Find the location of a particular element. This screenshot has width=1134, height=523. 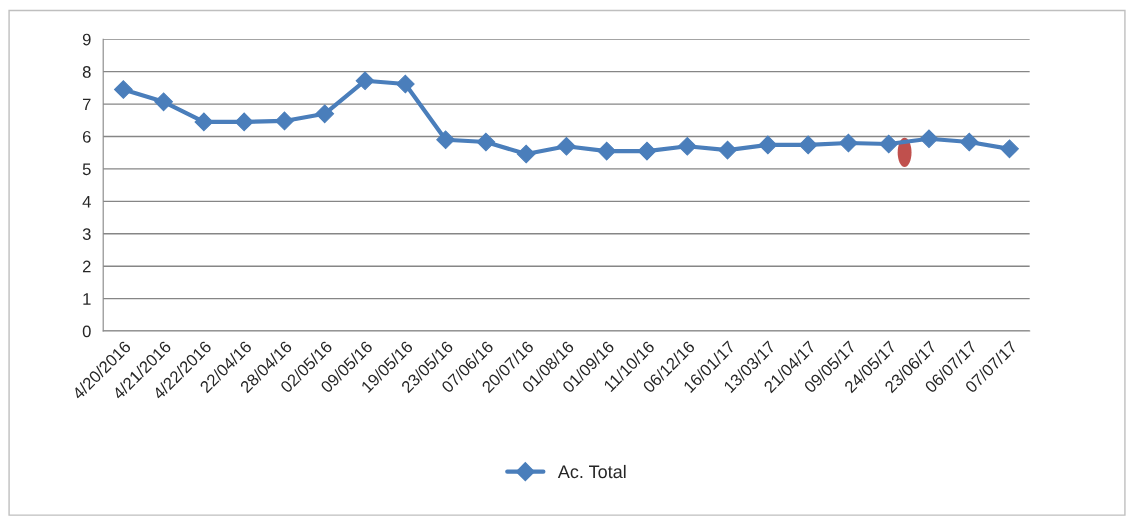

legend-label: Ac. Total is located at coordinates (591, 471).